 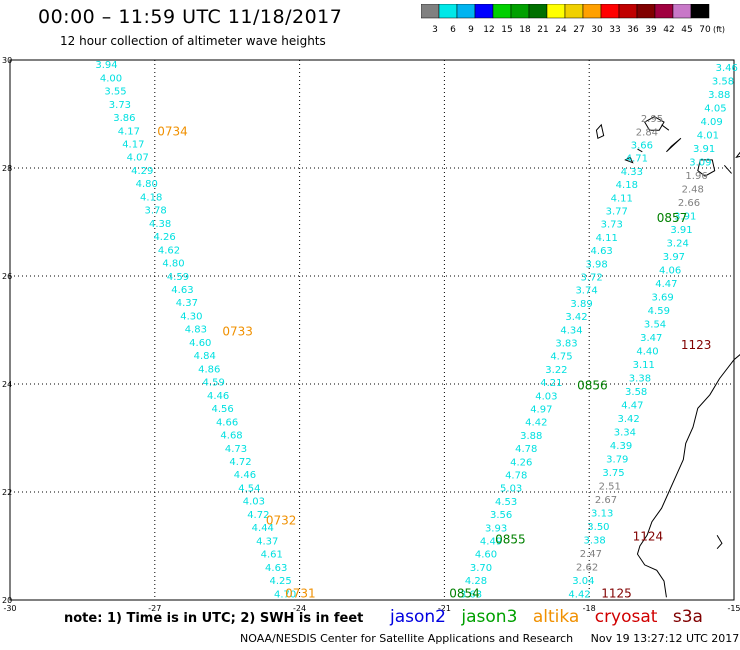 I want to click on x-tick-label: -21, so click(x=444, y=608).